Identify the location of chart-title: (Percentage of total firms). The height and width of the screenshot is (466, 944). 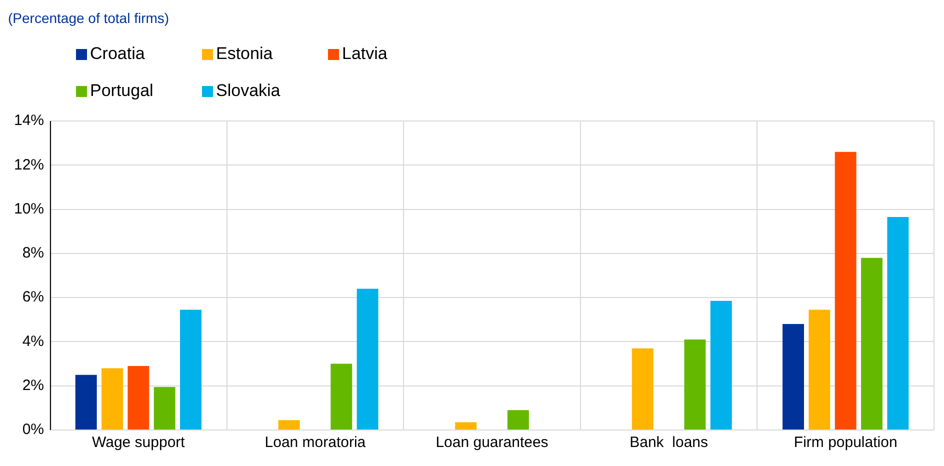
(89, 18).